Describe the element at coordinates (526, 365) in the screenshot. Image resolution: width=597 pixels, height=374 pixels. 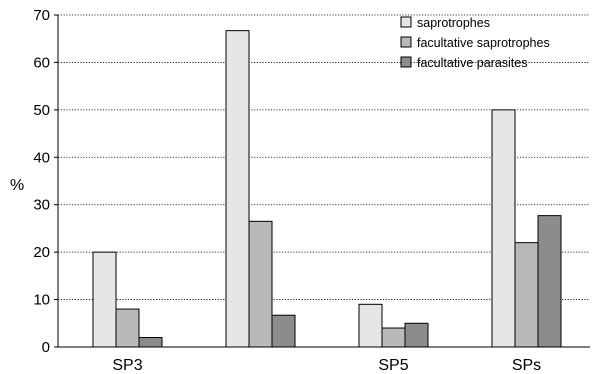
I see `category-label: SPs` at that location.